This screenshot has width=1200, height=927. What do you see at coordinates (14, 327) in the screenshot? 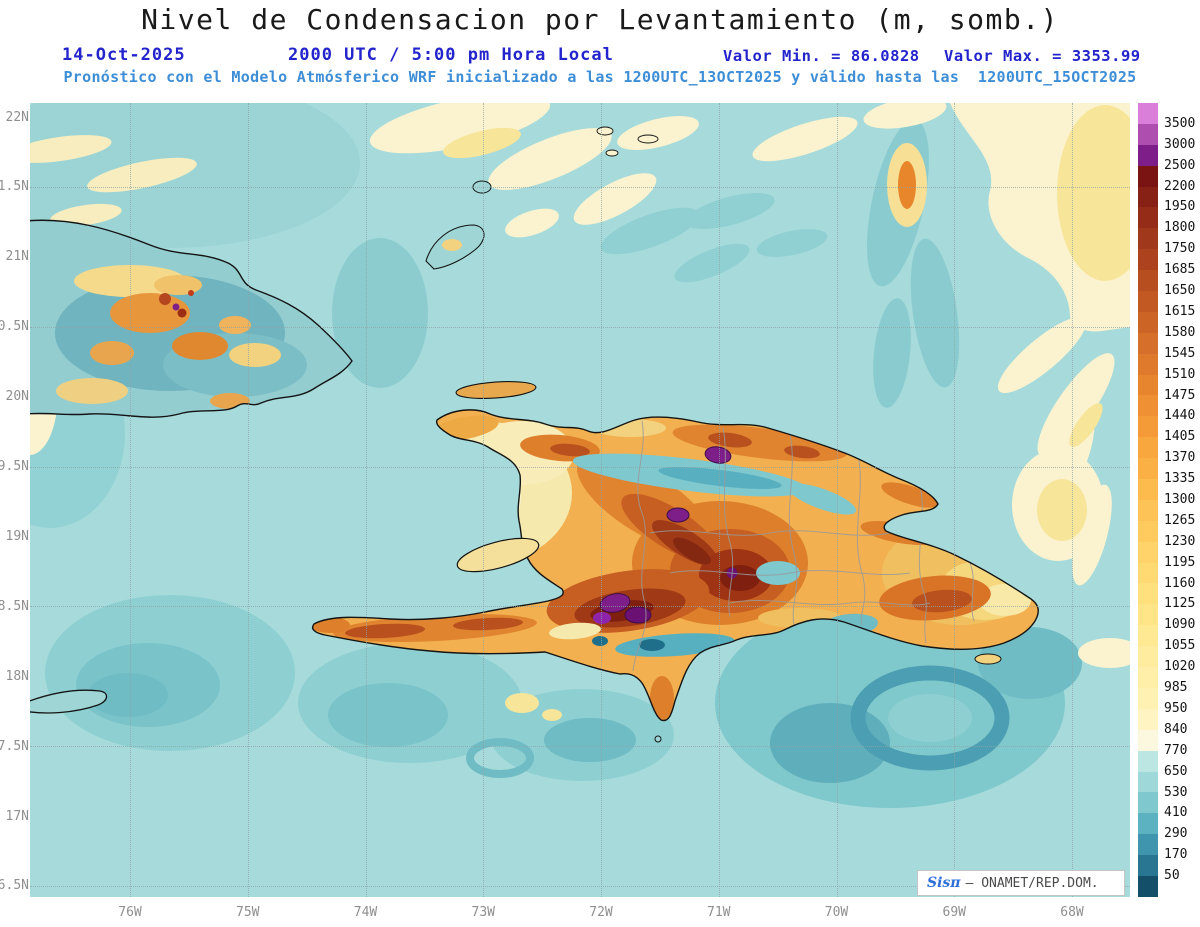
I see `lat-tick-label: 20.5N` at bounding box center [14, 327].